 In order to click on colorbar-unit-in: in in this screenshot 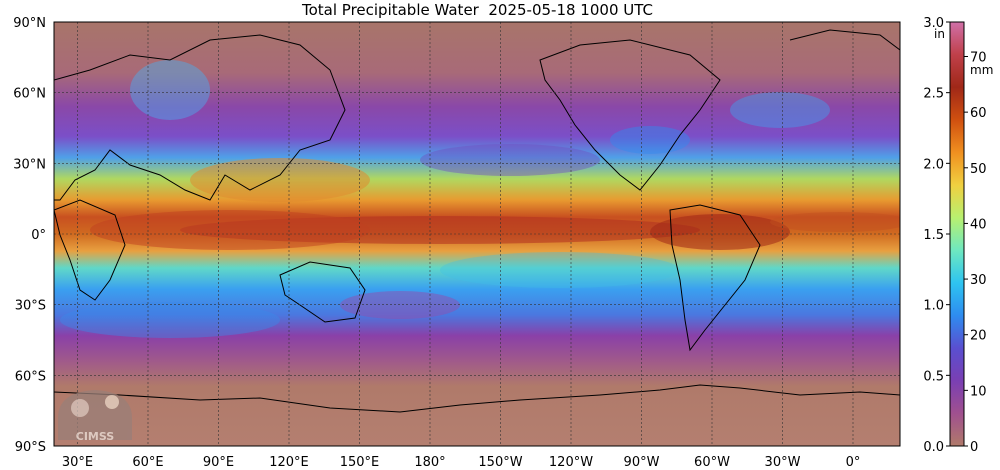, I will do `click(939, 34)`.